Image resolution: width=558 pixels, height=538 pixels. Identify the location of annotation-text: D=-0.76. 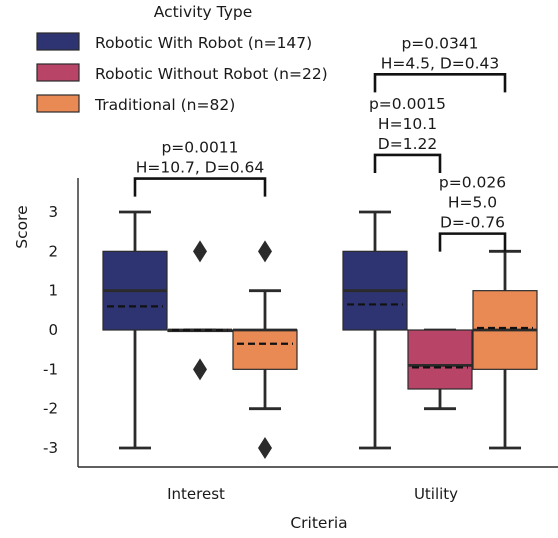
(472, 223).